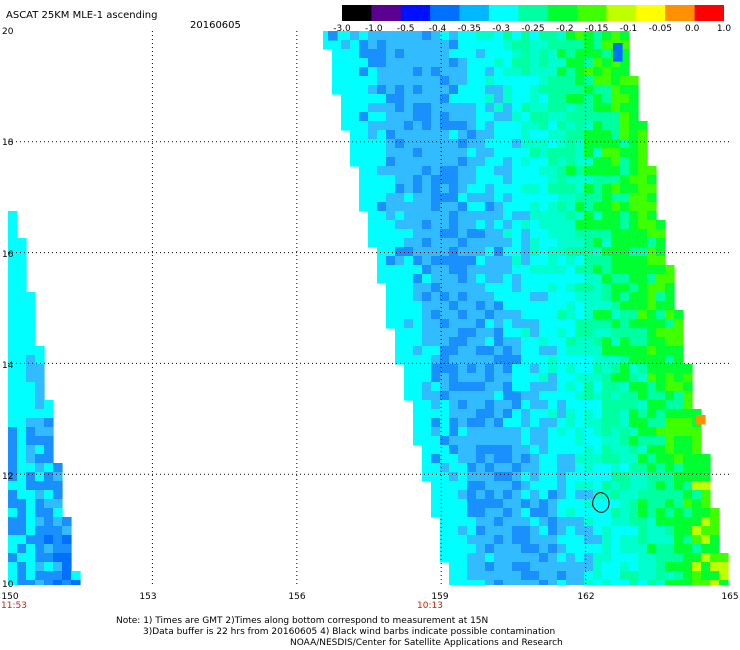 The image size is (740, 650). What do you see at coordinates (8, 143) in the screenshot?
I see `lat-tick-label: 18` at bounding box center [8, 143].